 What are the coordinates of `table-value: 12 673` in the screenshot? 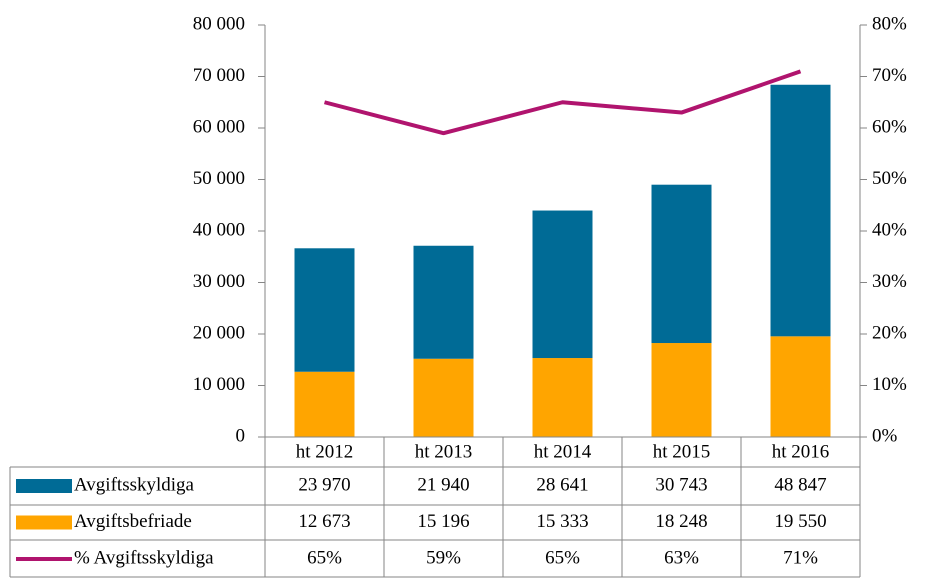 It's located at (324, 521).